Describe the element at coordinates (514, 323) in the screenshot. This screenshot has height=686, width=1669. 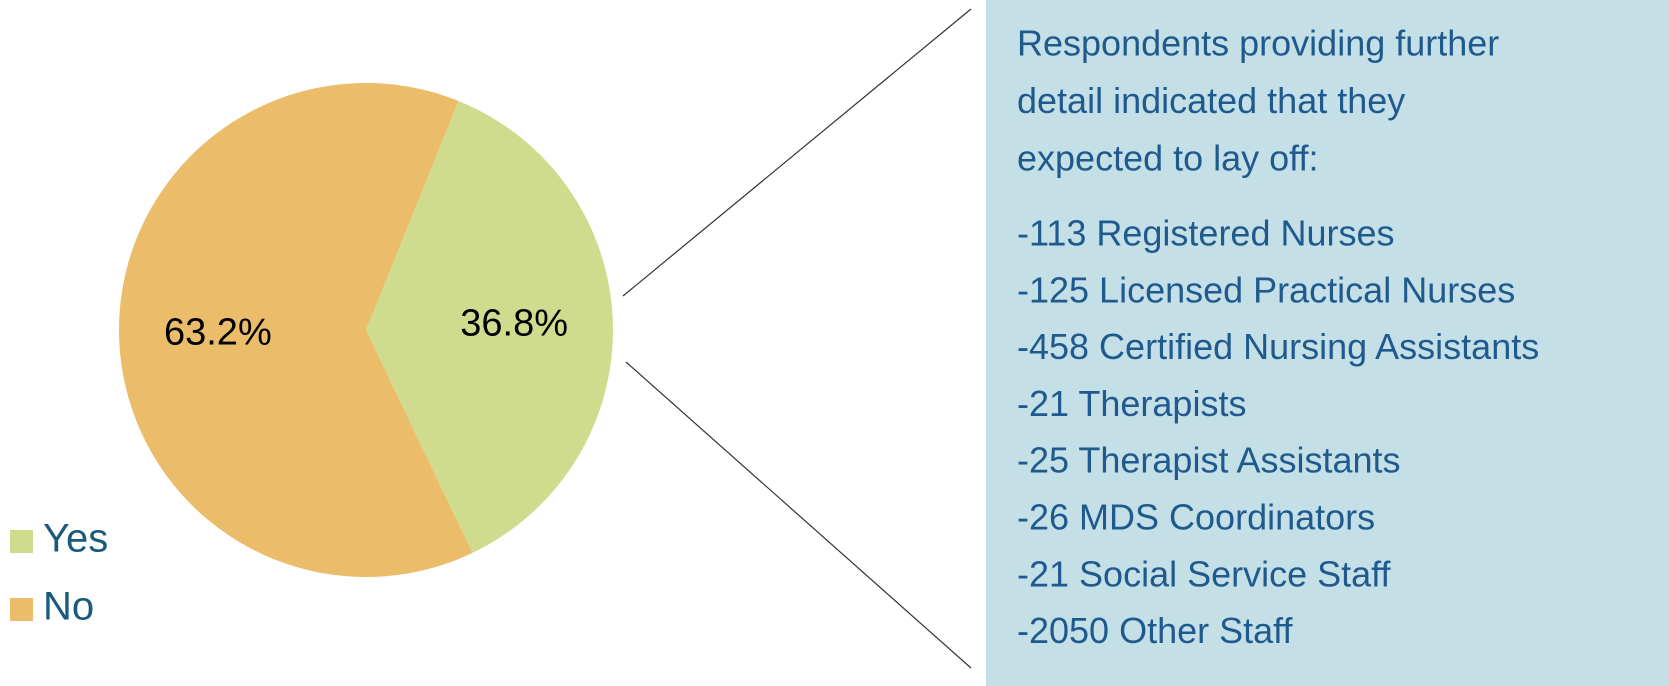
I see `slice-label: 36.8%` at that location.